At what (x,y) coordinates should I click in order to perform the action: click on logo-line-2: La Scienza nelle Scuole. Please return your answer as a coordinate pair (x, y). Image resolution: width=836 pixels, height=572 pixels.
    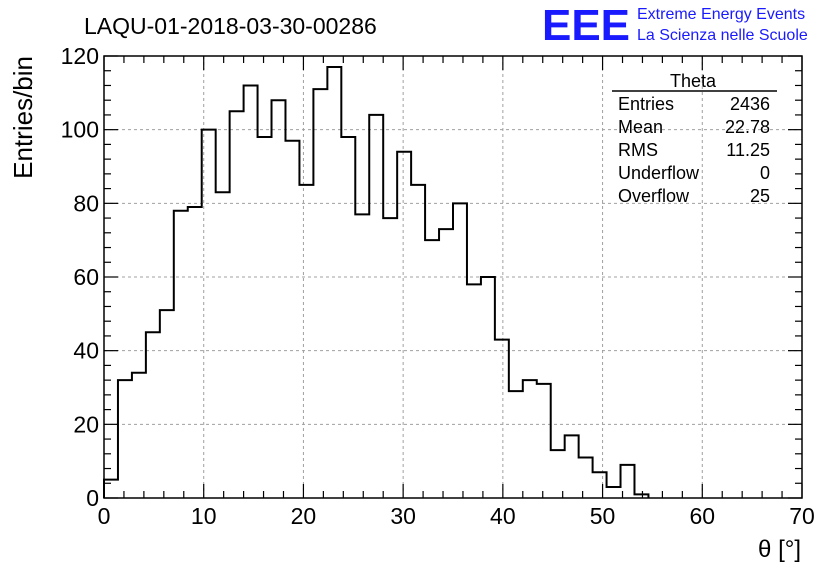
    Looking at the image, I should click on (722, 35).